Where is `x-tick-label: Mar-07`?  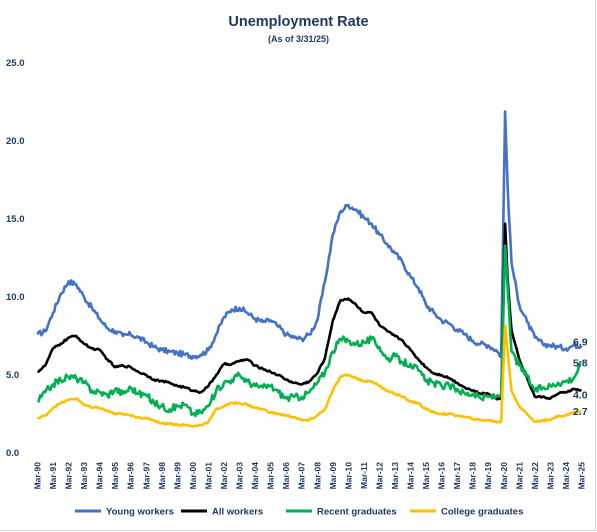 x-tick-label: Mar-07 is located at coordinates (302, 476).